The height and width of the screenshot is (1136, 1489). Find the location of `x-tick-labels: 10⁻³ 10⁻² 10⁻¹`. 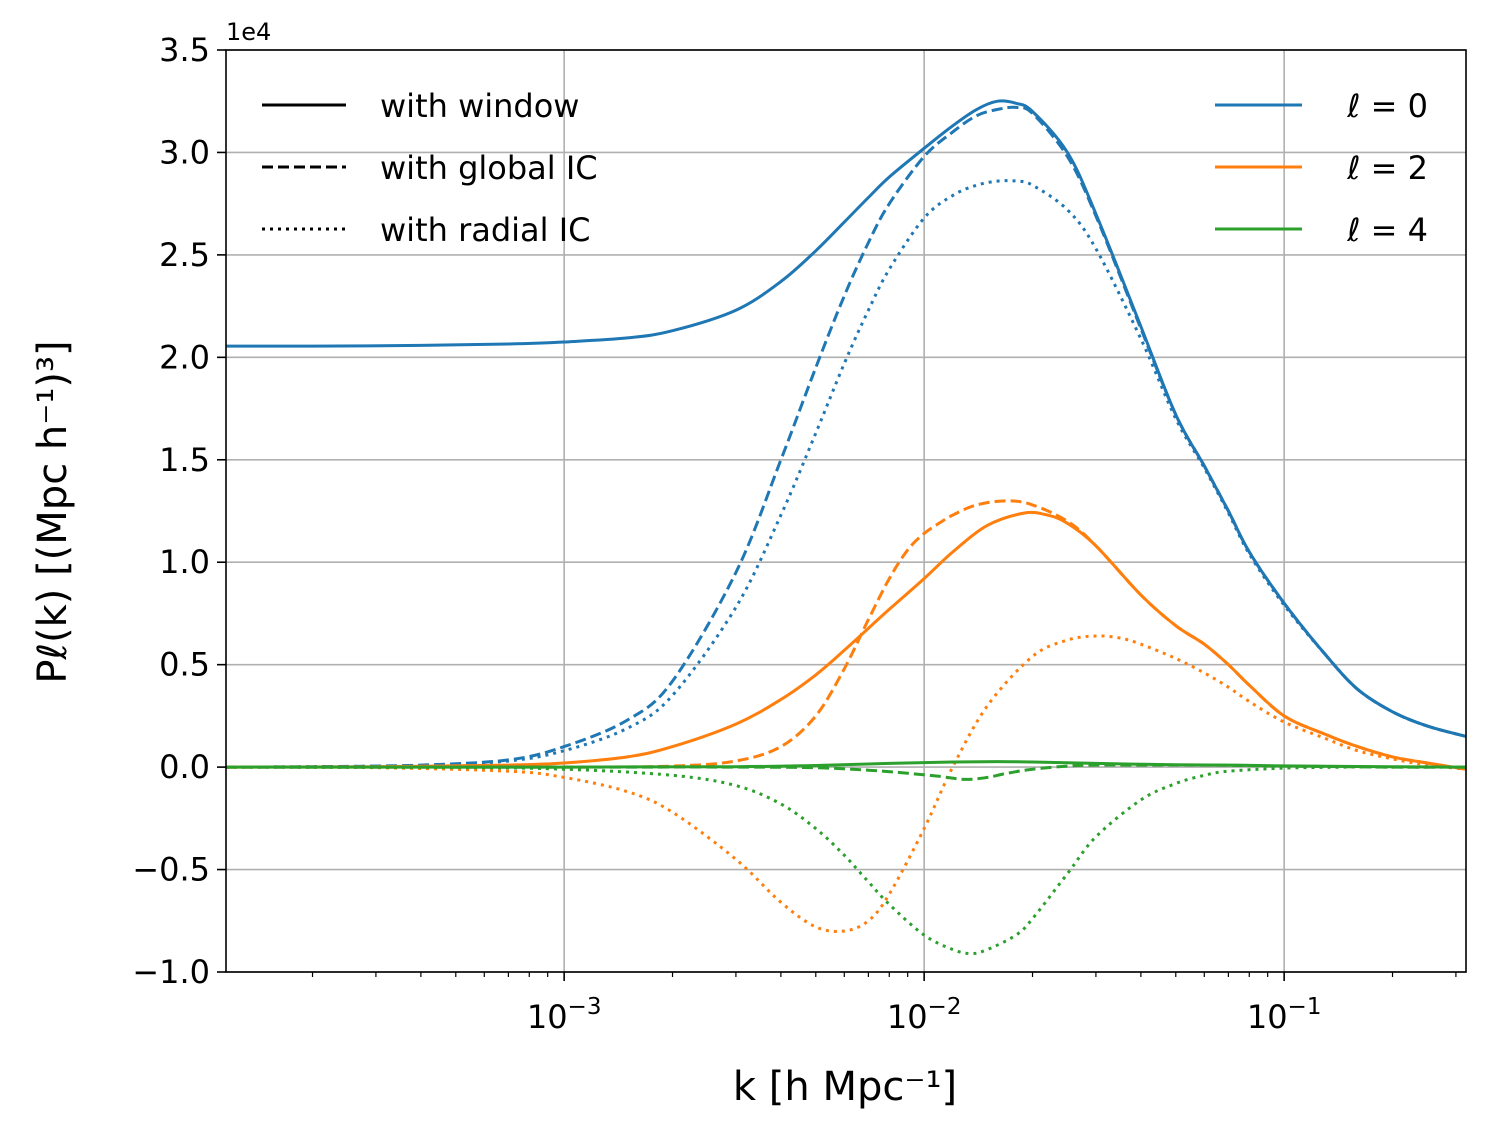

x-tick-labels: 10⁻³ 10⁻² 10⁻¹ is located at coordinates (924, 1015).